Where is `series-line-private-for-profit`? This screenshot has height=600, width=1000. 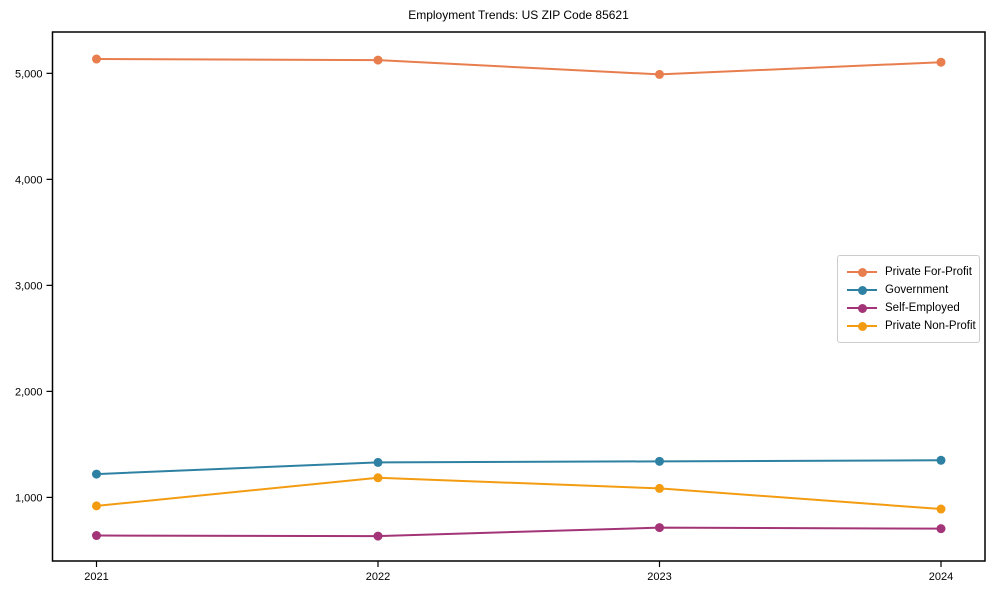
series-line-private-for-profit is located at coordinates (519, 67).